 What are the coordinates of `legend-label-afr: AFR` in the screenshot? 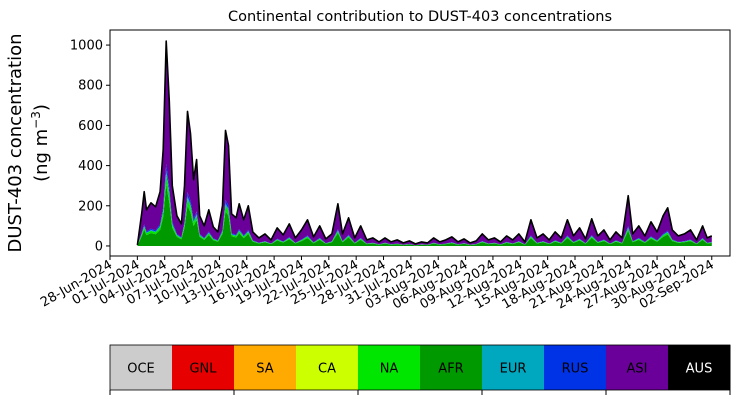 It's located at (450, 369).